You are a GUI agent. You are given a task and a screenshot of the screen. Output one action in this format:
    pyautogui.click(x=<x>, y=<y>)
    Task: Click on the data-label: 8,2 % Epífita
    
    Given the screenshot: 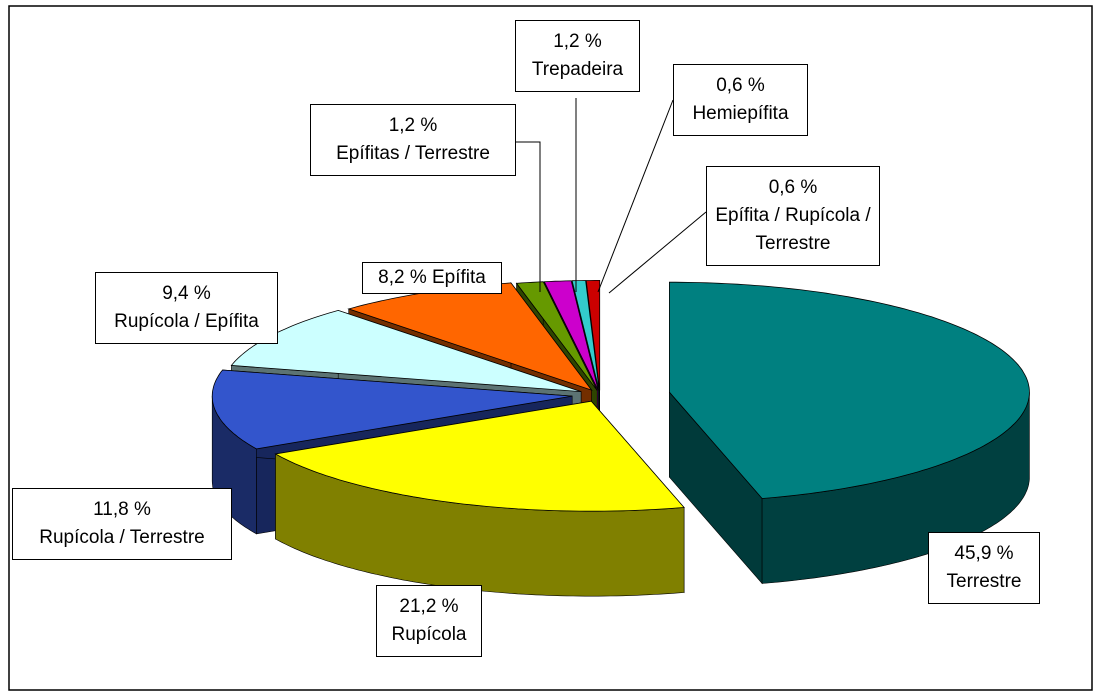 What is the action you would take?
    pyautogui.click(x=432, y=278)
    